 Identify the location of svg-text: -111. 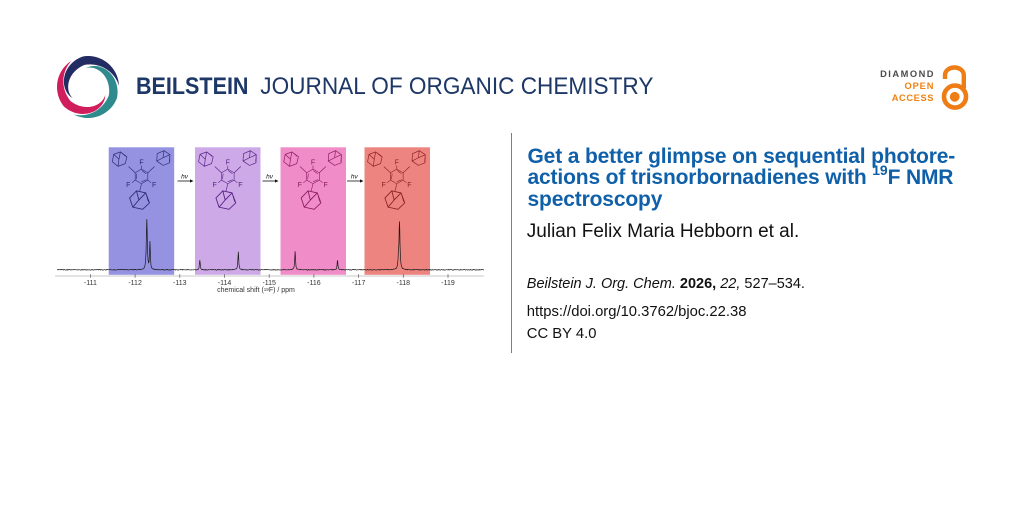
(90, 283).